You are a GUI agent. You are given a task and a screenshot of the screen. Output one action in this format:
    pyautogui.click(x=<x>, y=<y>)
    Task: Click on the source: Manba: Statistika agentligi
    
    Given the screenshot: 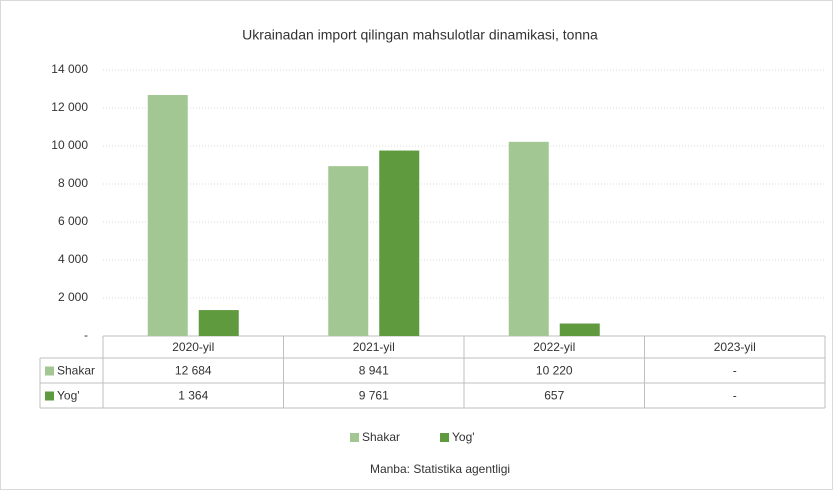 What is the action you would take?
    pyautogui.click(x=440, y=469)
    